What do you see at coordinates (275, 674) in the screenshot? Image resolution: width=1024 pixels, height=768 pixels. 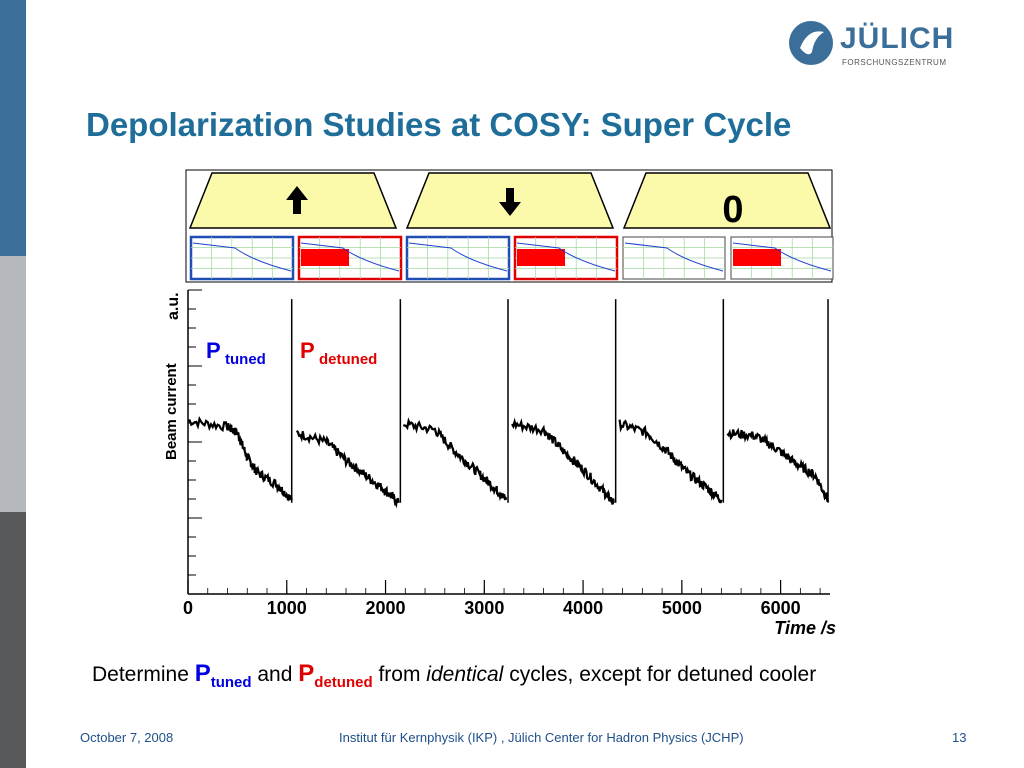 I see `caption-text-2: and` at bounding box center [275, 674].